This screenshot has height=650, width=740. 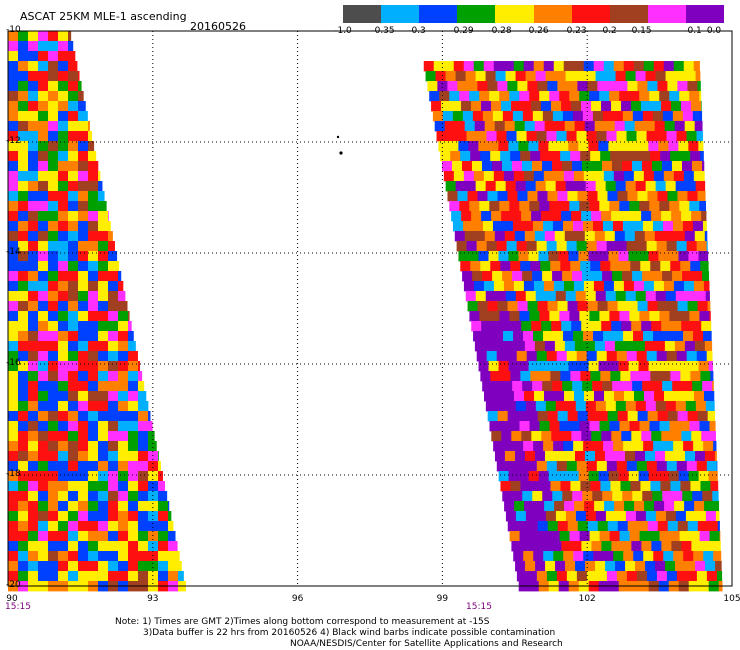 I want to click on y-tick-label: -16, so click(x=13, y=363).